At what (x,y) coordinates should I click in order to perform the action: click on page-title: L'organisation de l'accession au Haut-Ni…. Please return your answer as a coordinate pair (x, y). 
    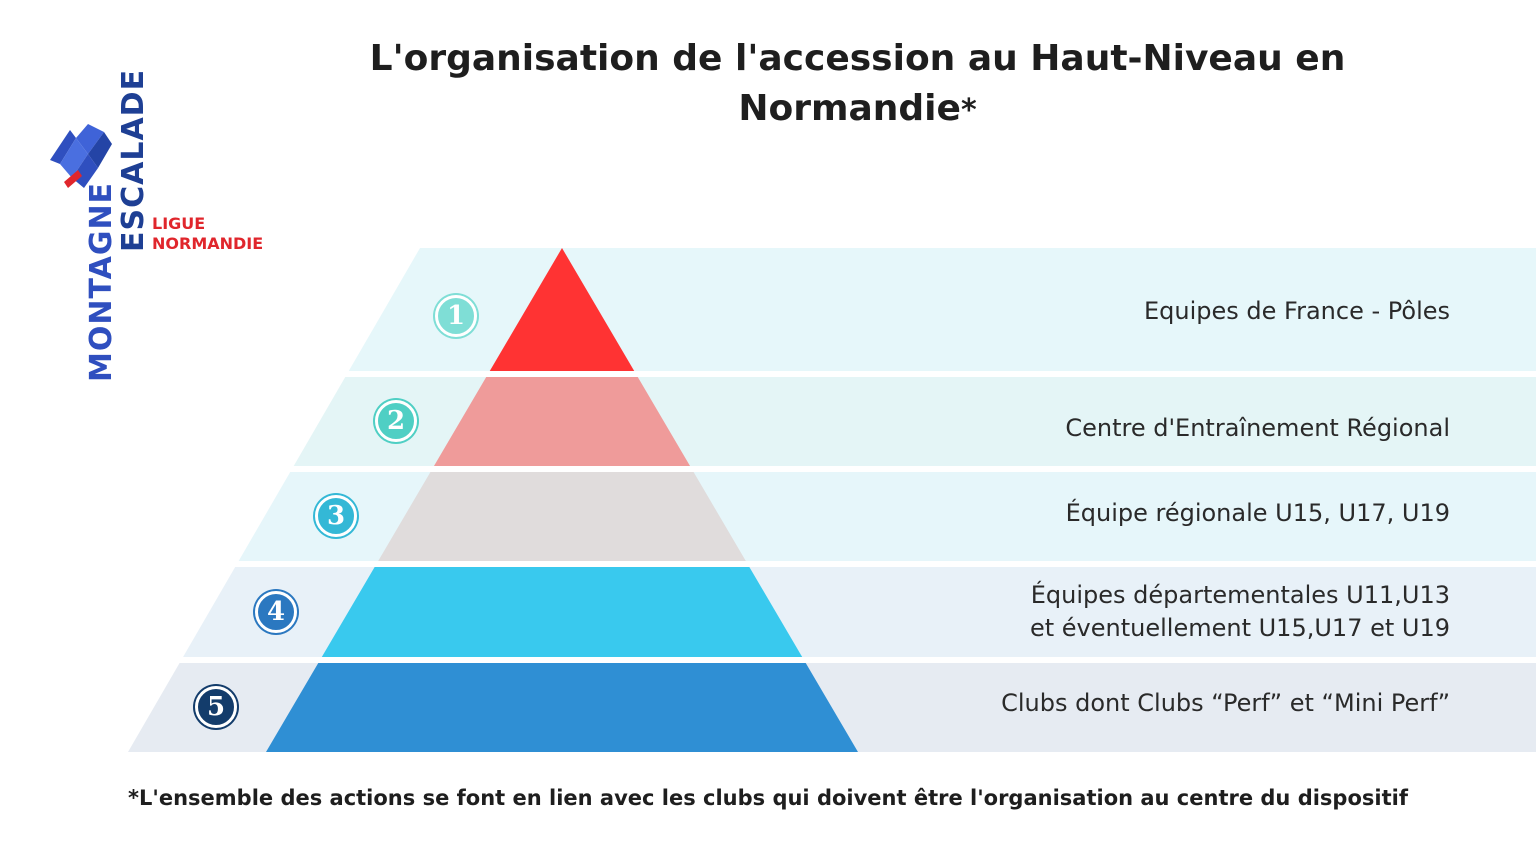
    Looking at the image, I should click on (857, 85).